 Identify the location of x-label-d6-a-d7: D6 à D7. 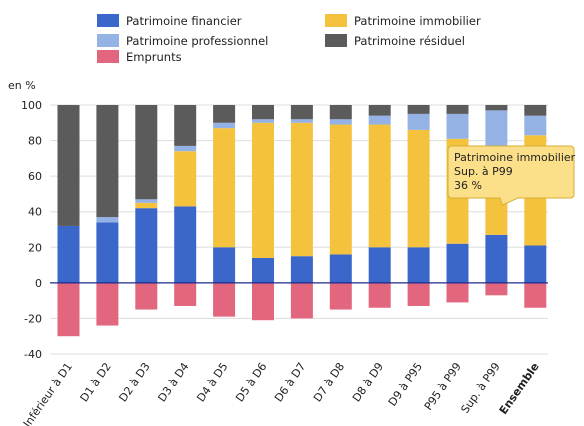
(290, 382).